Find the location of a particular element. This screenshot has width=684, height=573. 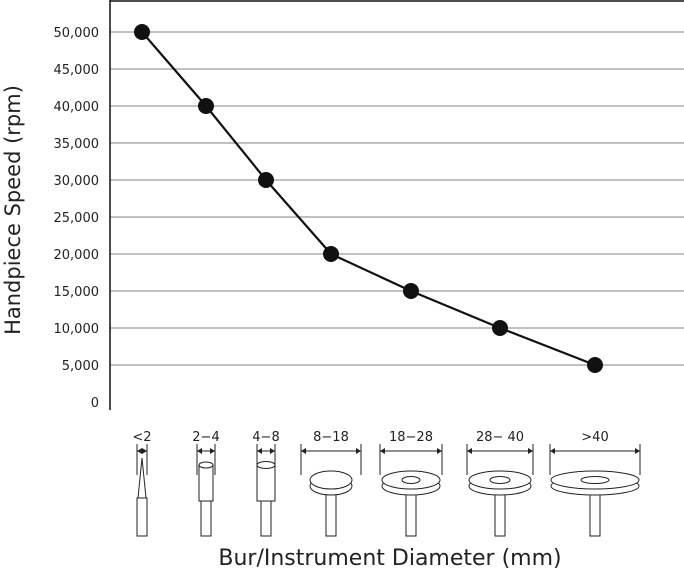

y-tick-label: 0 is located at coordinates (95, 403).